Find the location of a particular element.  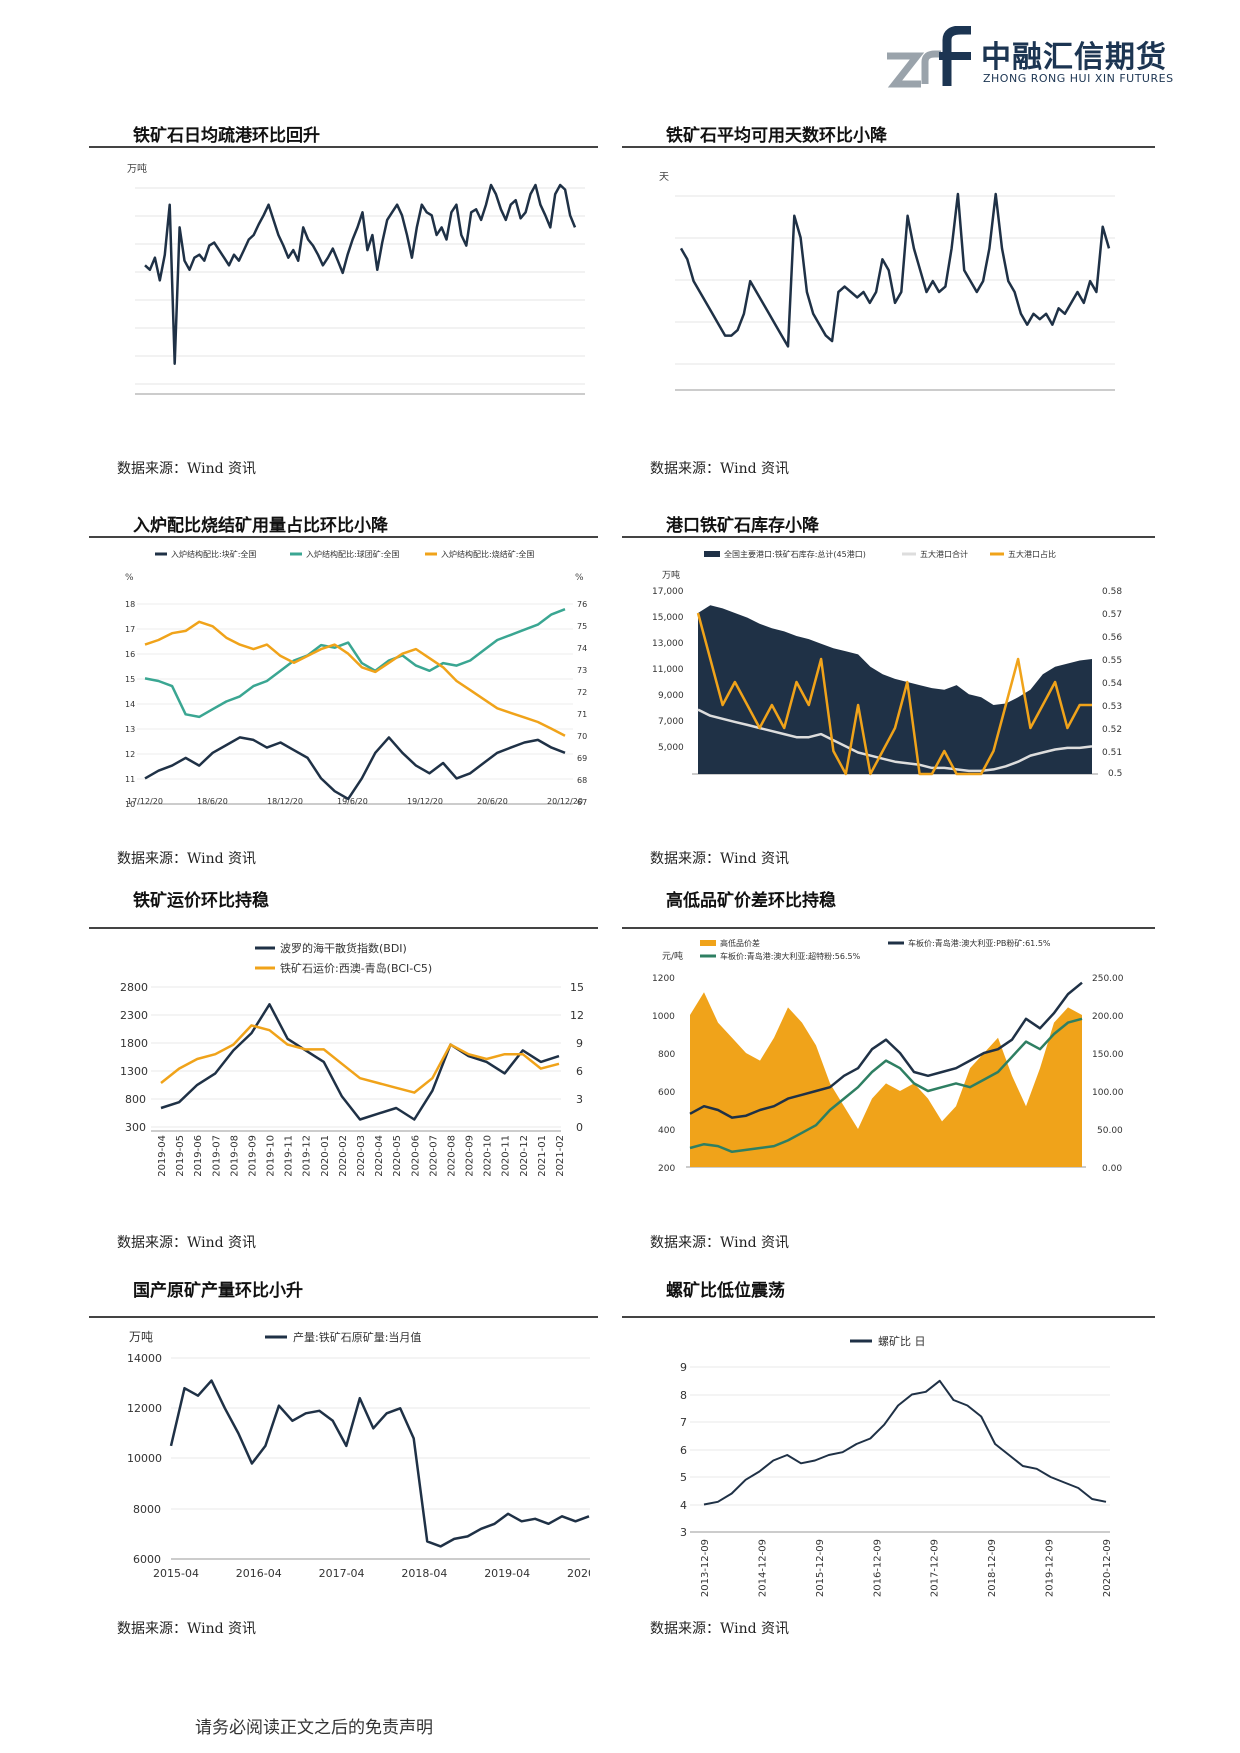

svg-text: 0.57 is located at coordinates (1112, 615).